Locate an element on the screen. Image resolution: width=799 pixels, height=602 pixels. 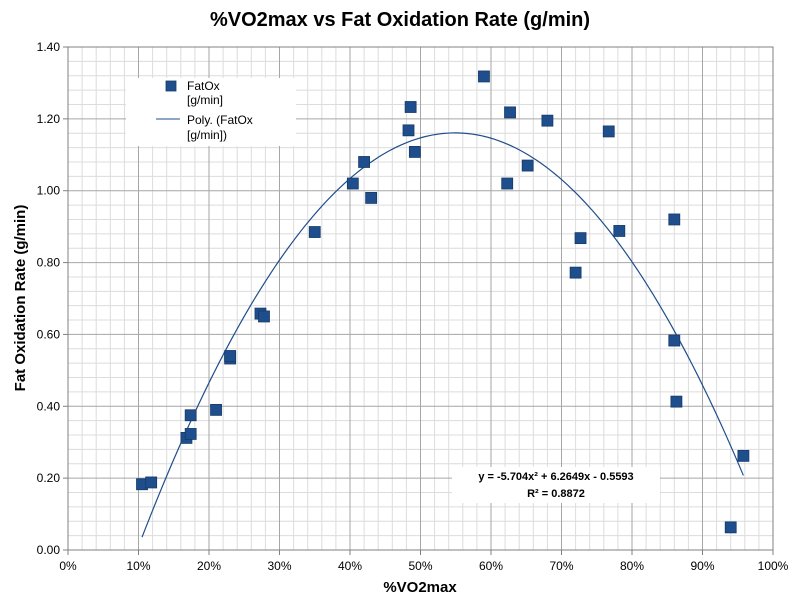
legend-label-poly-line1: Poly. (FatOx is located at coordinates (220, 120).